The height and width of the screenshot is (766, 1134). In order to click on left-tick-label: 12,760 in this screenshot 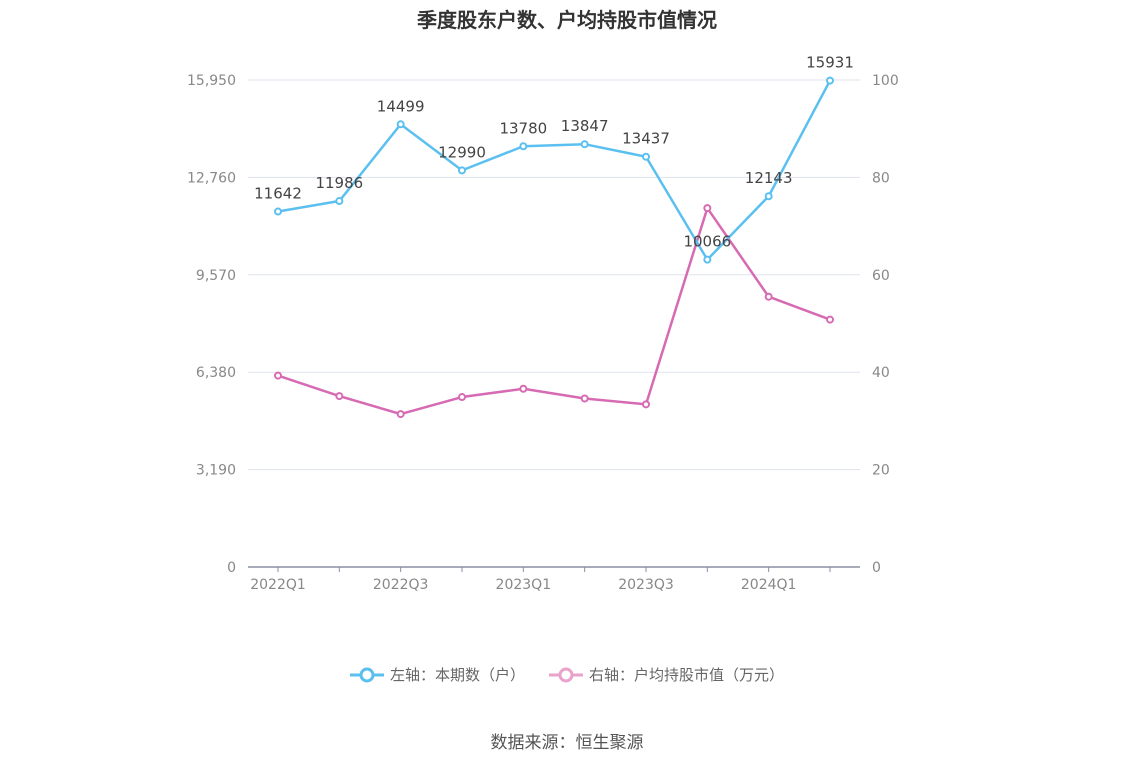, I will do `click(211, 178)`.